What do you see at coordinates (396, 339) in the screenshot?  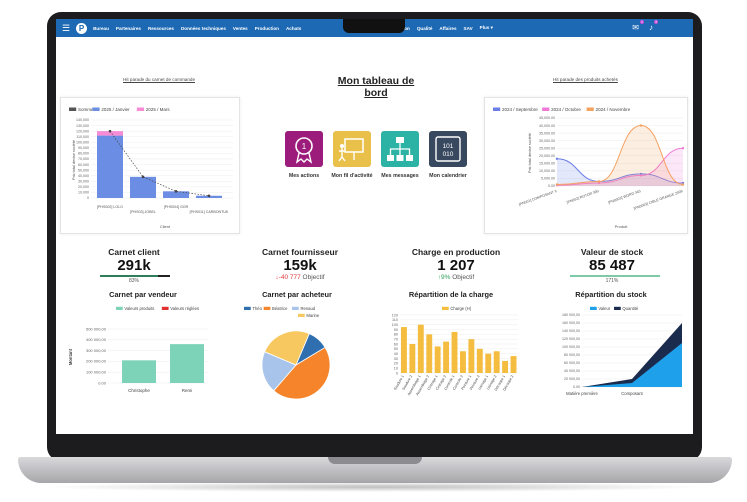 I see `charge-y-tick: 70` at bounding box center [396, 339].